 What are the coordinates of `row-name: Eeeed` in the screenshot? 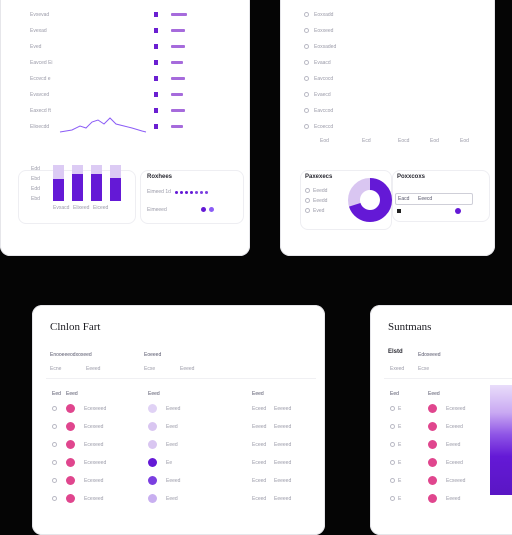 It's located at (453, 499).